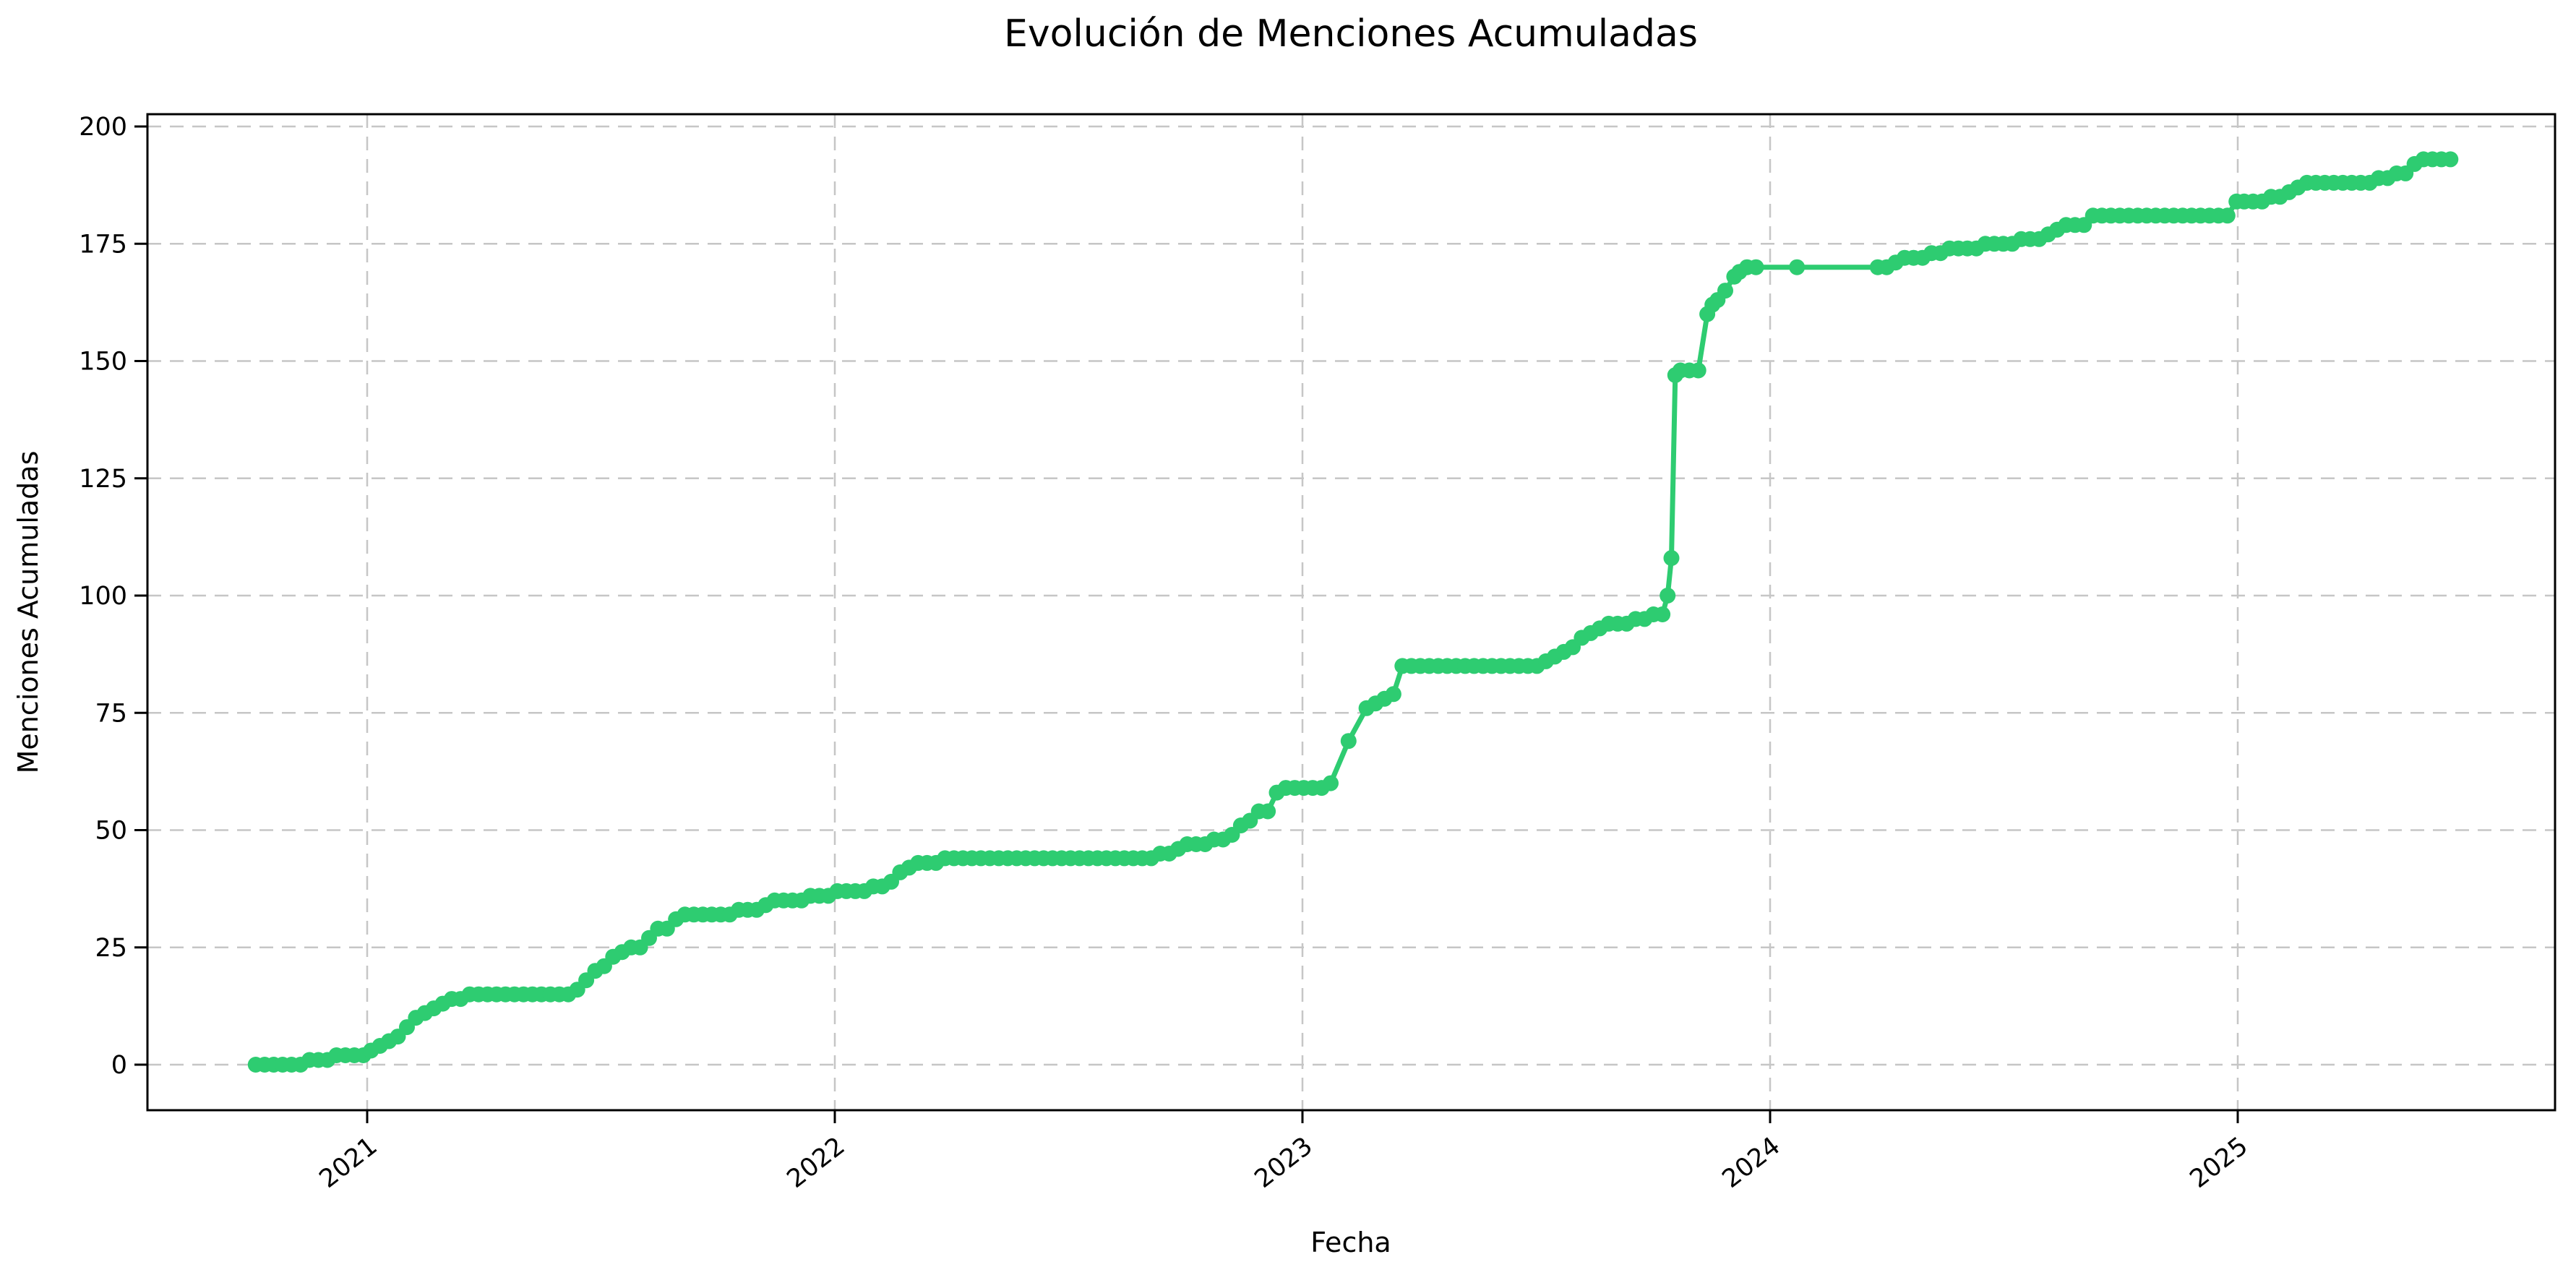 This screenshot has width=2576, height=1275. What do you see at coordinates (111, 831) in the screenshot?
I see `y-tick-label: 50` at bounding box center [111, 831].